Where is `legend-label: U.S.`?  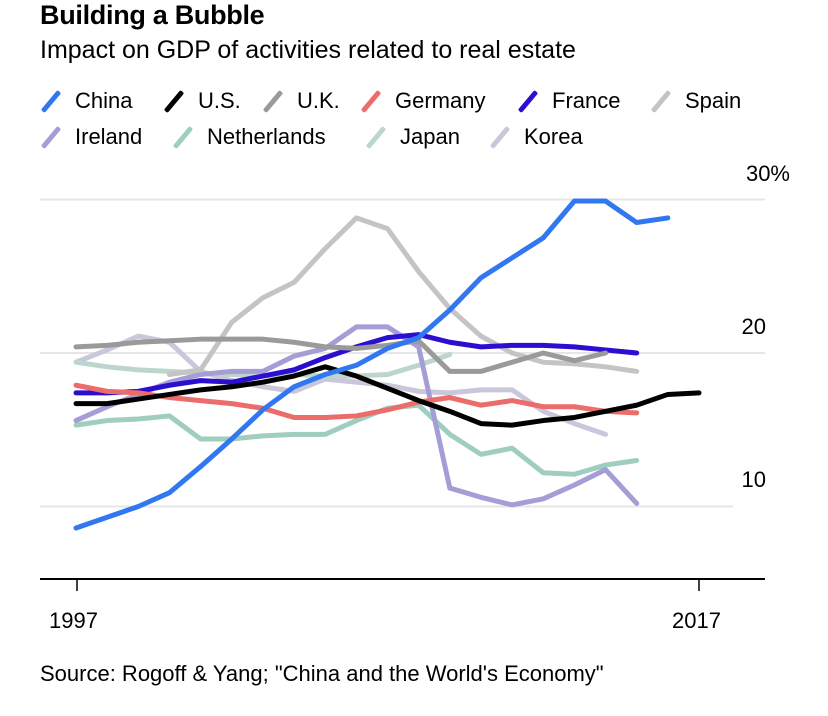
legend-label: U.S. is located at coordinates (219, 100).